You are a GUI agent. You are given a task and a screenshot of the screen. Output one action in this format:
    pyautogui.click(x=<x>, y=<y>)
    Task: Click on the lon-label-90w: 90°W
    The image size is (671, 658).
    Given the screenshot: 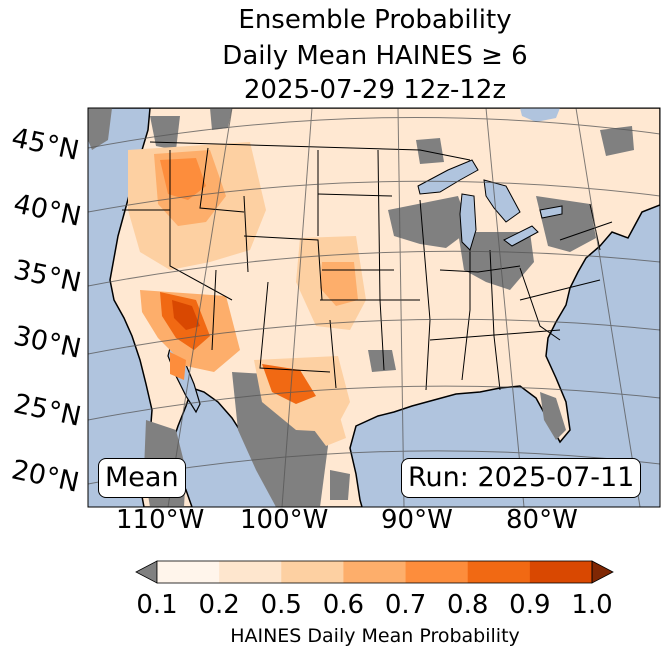 What is the action you would take?
    pyautogui.click(x=417, y=520)
    